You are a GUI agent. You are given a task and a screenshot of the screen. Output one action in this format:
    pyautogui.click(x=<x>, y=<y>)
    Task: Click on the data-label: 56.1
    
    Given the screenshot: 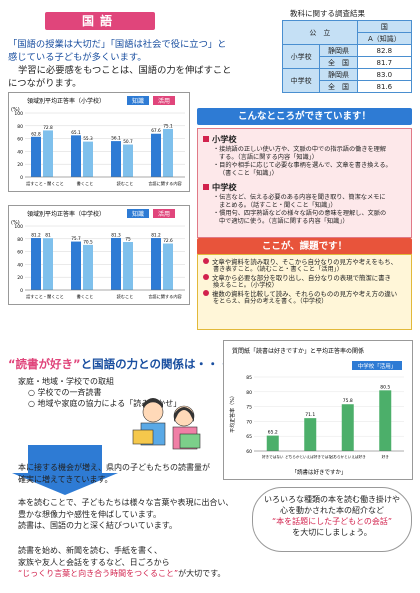 What is the action you would take?
    pyautogui.click(x=116, y=139)
    